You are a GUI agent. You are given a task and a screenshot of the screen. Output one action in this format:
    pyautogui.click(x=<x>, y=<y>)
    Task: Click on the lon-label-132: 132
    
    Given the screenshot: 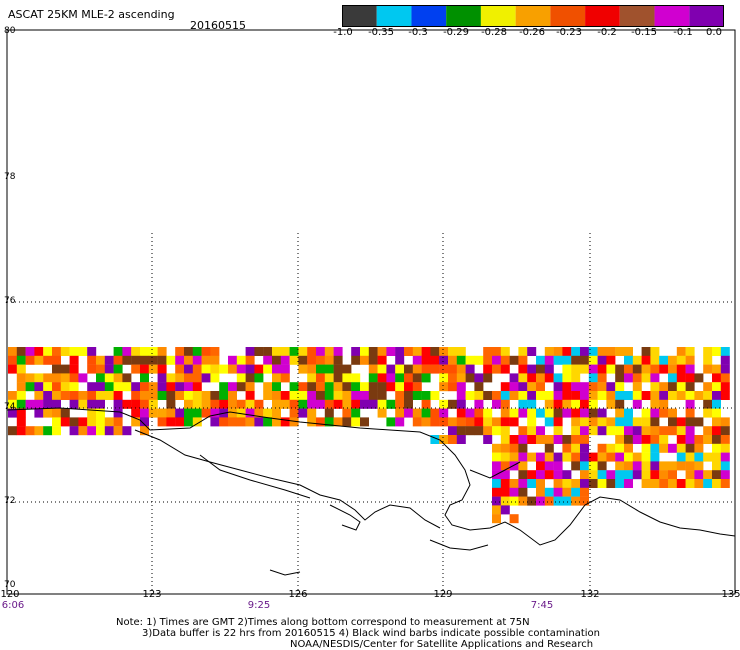 What is the action you would take?
    pyautogui.click(x=590, y=594)
    